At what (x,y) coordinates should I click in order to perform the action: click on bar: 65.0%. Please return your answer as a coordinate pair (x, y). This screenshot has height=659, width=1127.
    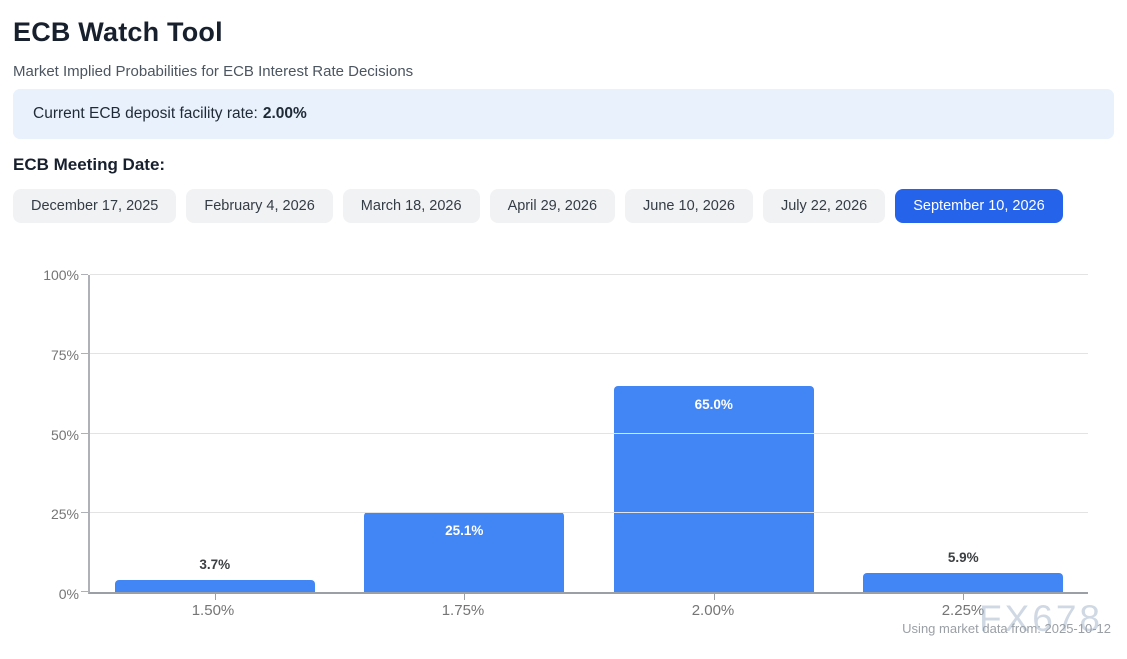
    Looking at the image, I should click on (713, 488).